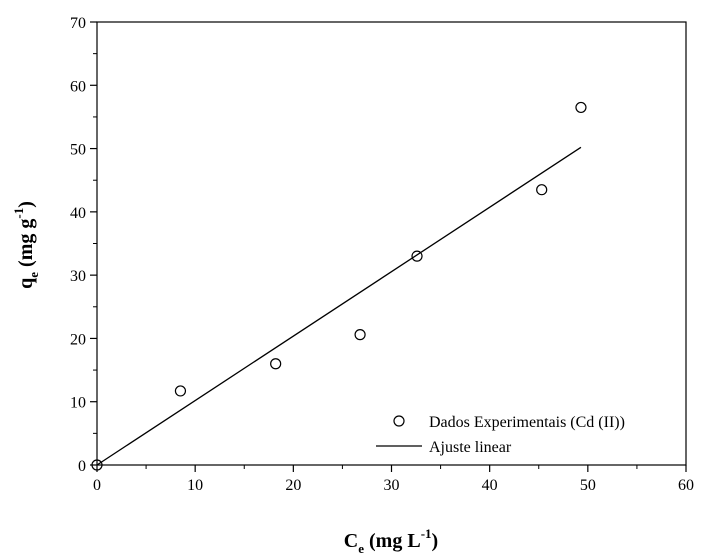  Describe the element at coordinates (97, 485) in the screenshot. I see `x-tick-label: 0` at that location.